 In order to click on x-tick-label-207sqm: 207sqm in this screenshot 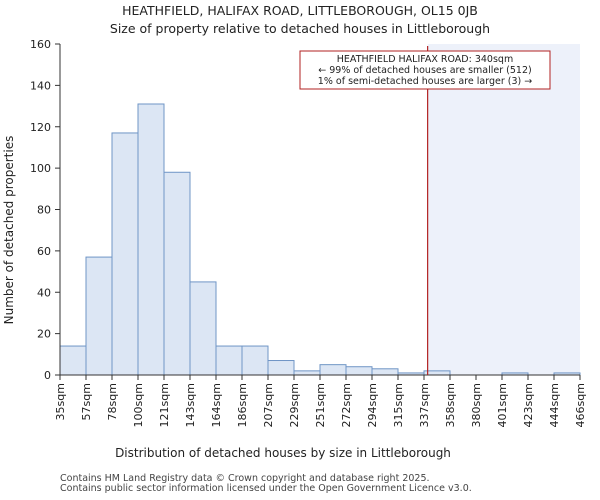, I will do `click(268, 405)`.